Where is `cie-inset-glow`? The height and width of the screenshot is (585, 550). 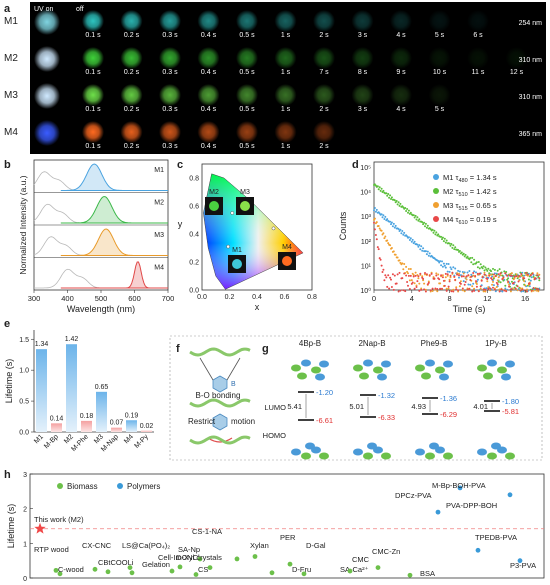 cie-inset-glow is located at coordinates (287, 261).